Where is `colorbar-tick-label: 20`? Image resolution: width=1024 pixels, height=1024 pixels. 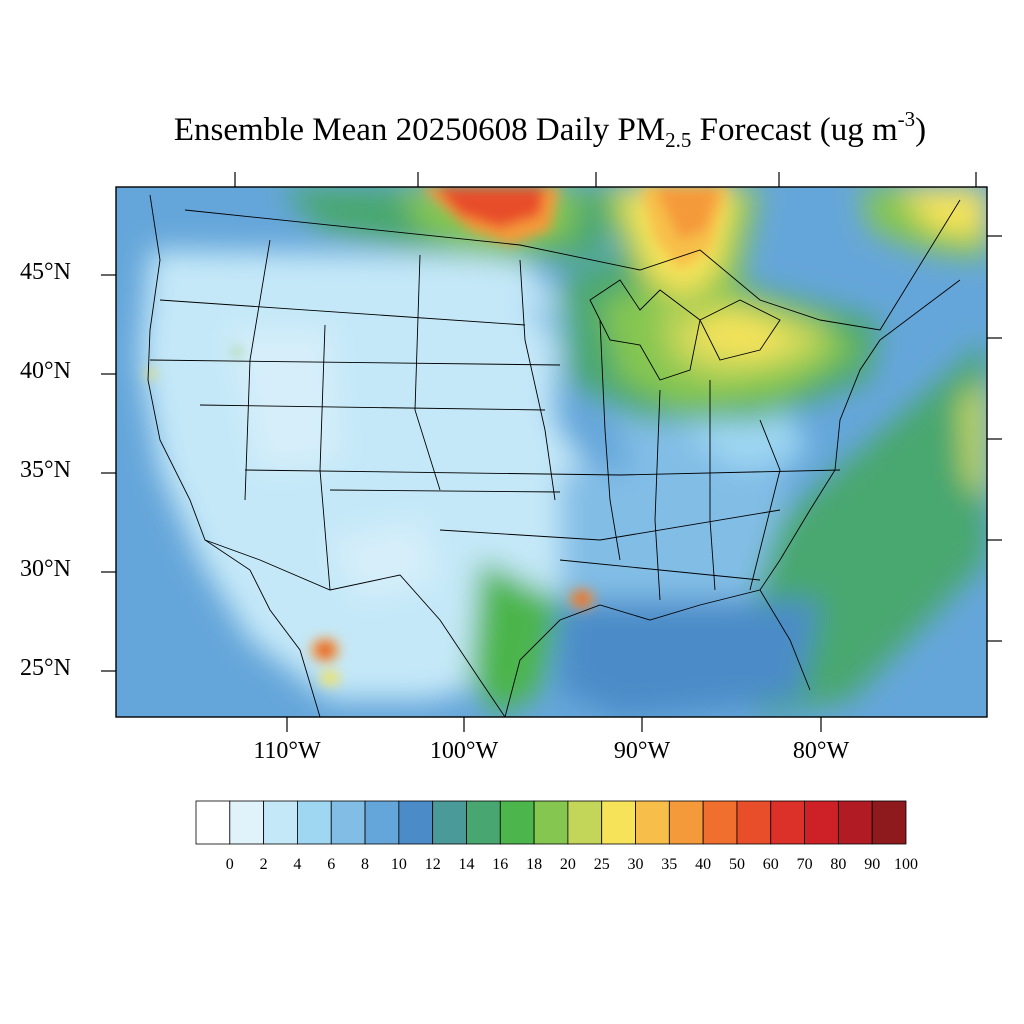
colorbar-tick-label: 20 is located at coordinates (567, 864).